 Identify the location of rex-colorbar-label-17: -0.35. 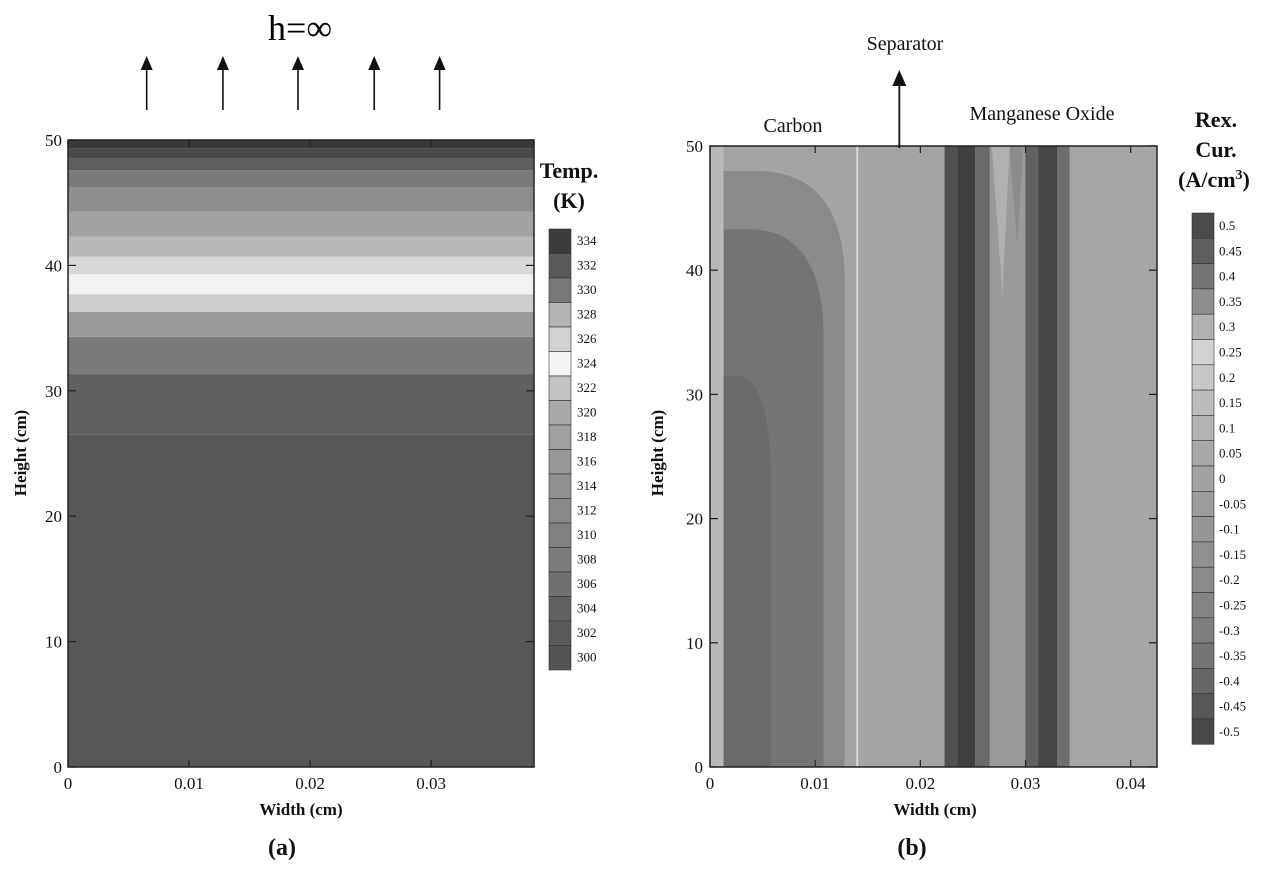
(1232, 655).